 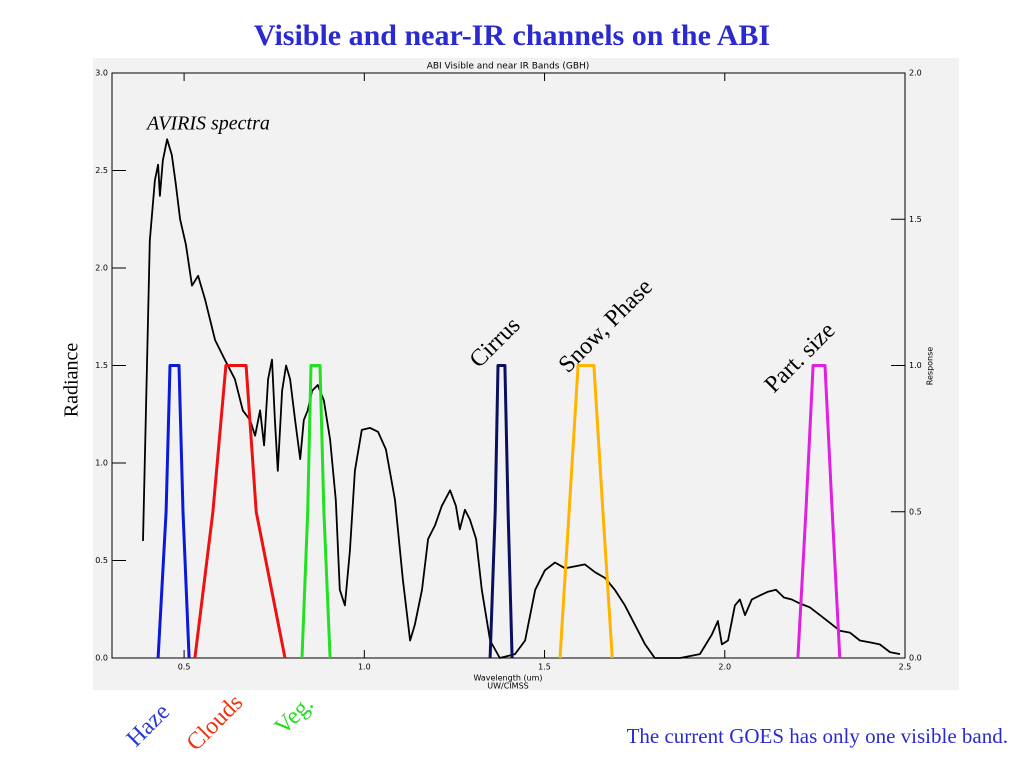 I want to click on y-tick-label: 0.5, so click(x=101, y=560).